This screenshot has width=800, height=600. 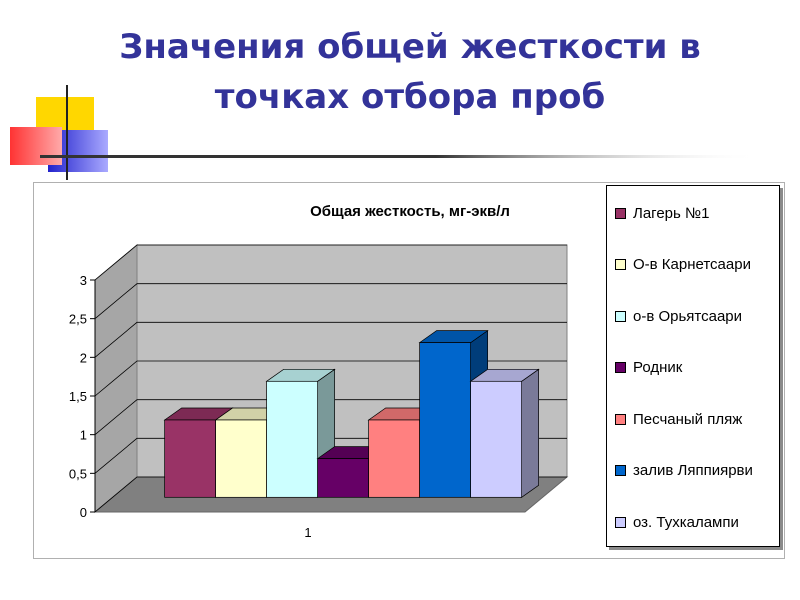 I want to click on slide-title-line-1: Значения общей жесткости в, so click(x=410, y=47).